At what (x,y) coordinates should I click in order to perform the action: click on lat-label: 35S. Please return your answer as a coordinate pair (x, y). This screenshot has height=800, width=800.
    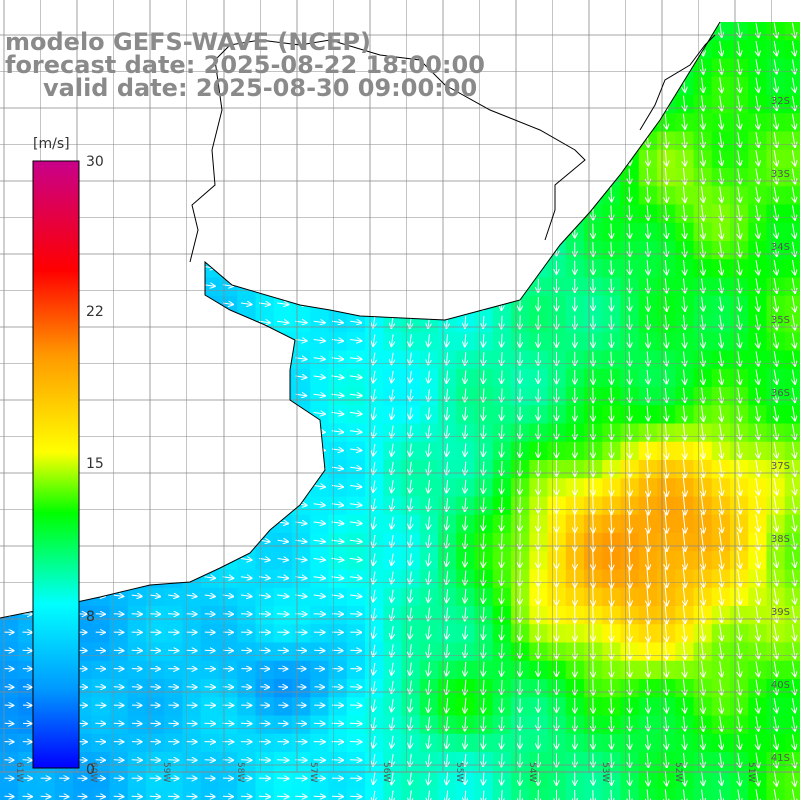
    Looking at the image, I should click on (780, 320).